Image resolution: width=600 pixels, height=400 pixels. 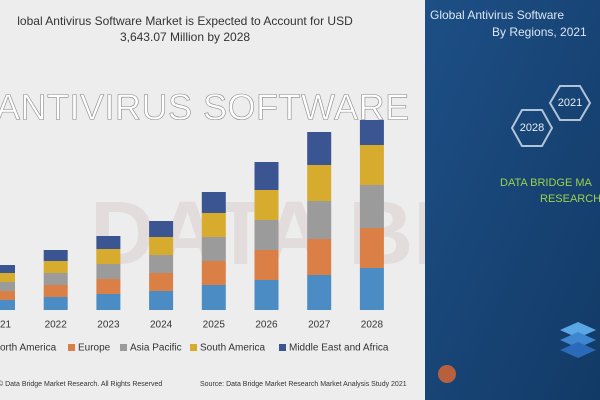 I want to click on hex-label: 2028, so click(x=532, y=128).